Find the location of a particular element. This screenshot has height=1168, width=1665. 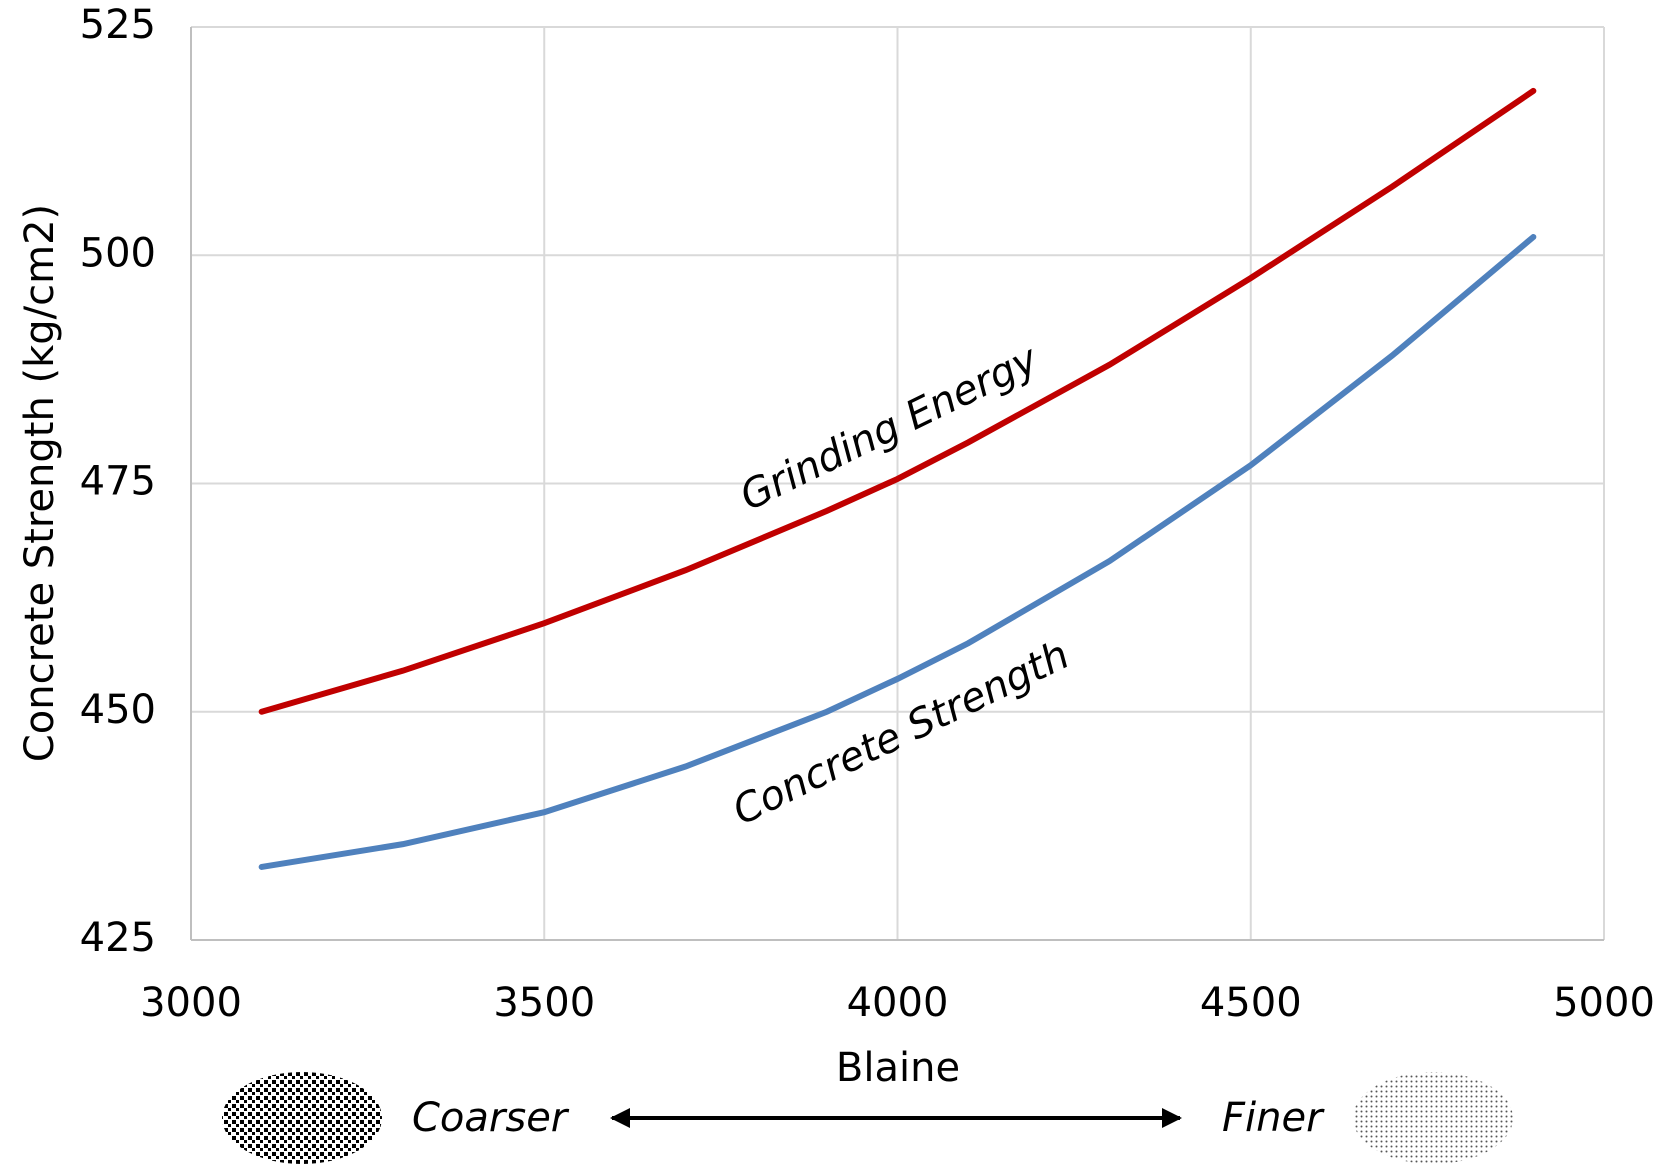

coarse-icon is located at coordinates (302, 1118).